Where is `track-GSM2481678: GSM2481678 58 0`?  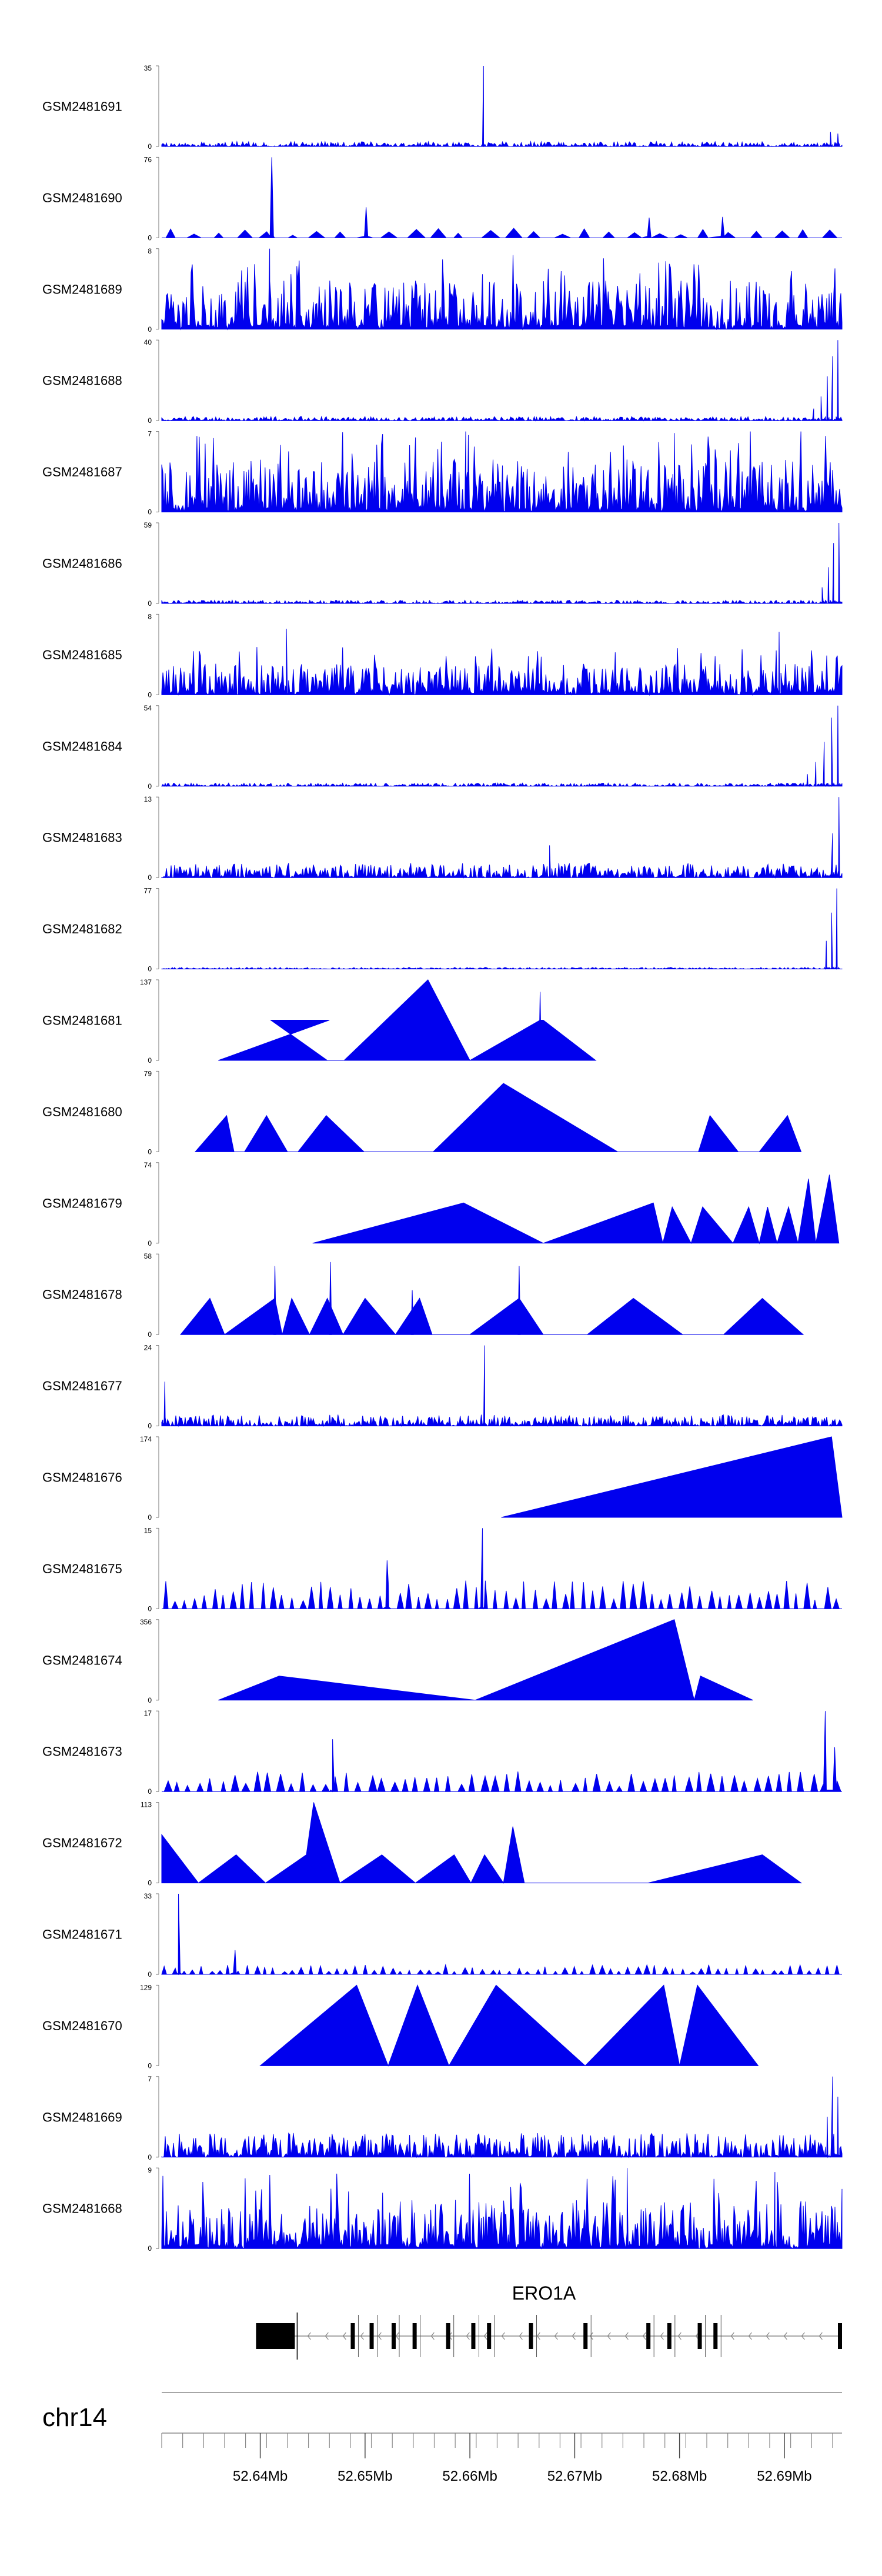
track-GSM2481678: GSM2481678 58 0 is located at coordinates (423, 1295).